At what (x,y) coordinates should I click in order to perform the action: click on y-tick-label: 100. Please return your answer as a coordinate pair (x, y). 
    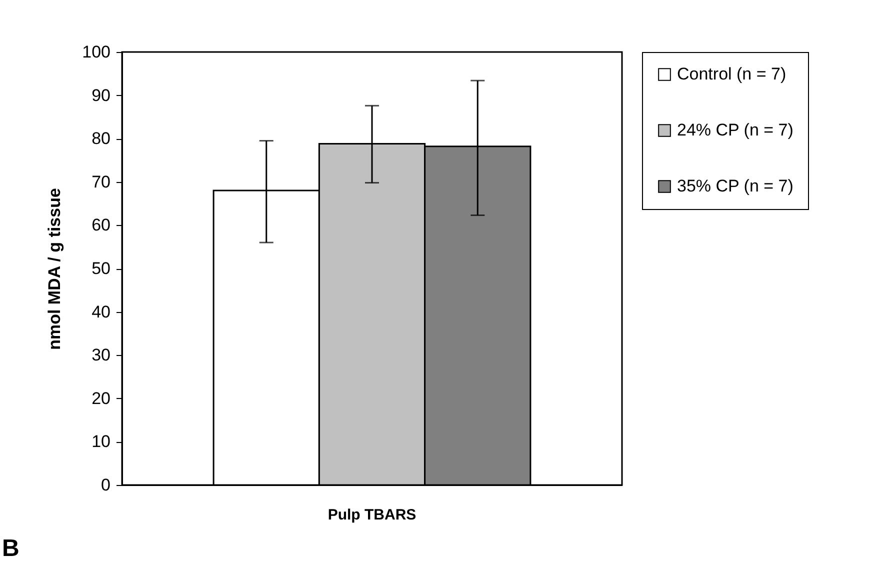
    Looking at the image, I should click on (96, 52).